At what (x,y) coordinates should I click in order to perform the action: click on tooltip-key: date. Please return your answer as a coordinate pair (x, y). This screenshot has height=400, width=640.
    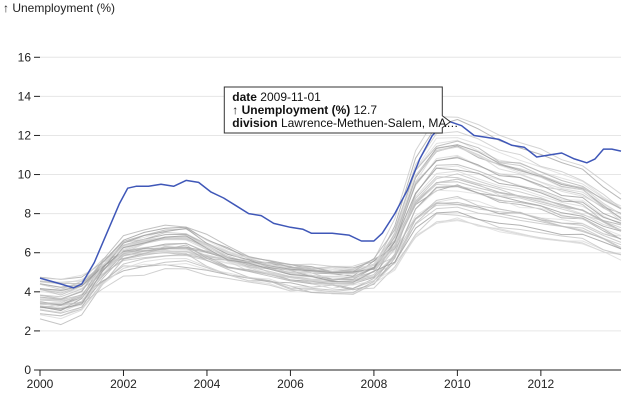
    Looking at the image, I should click on (244, 97).